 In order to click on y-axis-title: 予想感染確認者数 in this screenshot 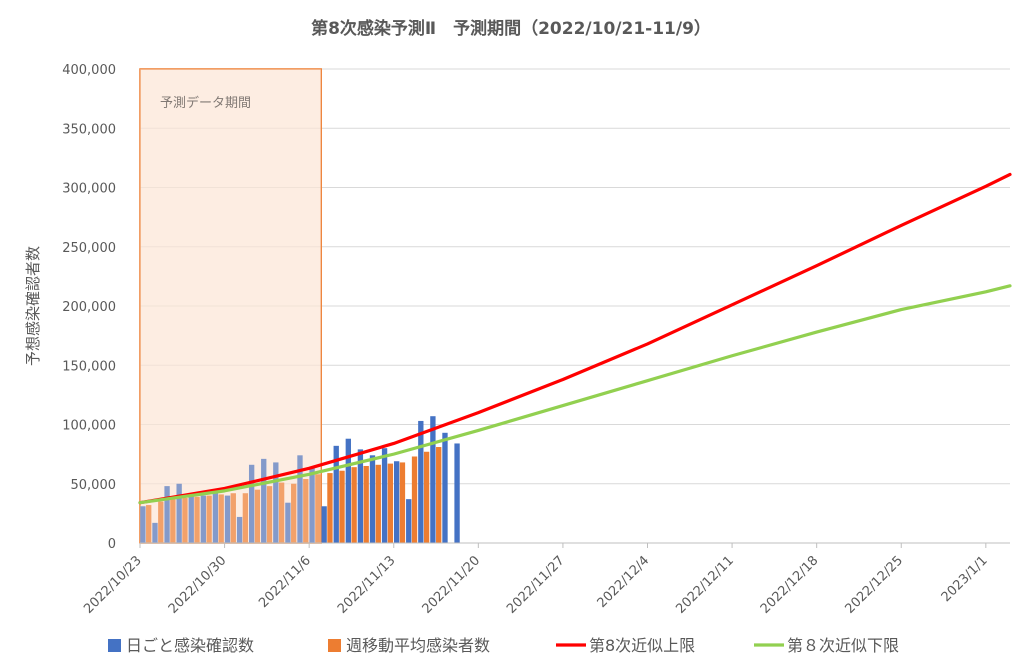, I will do `click(33, 306)`.